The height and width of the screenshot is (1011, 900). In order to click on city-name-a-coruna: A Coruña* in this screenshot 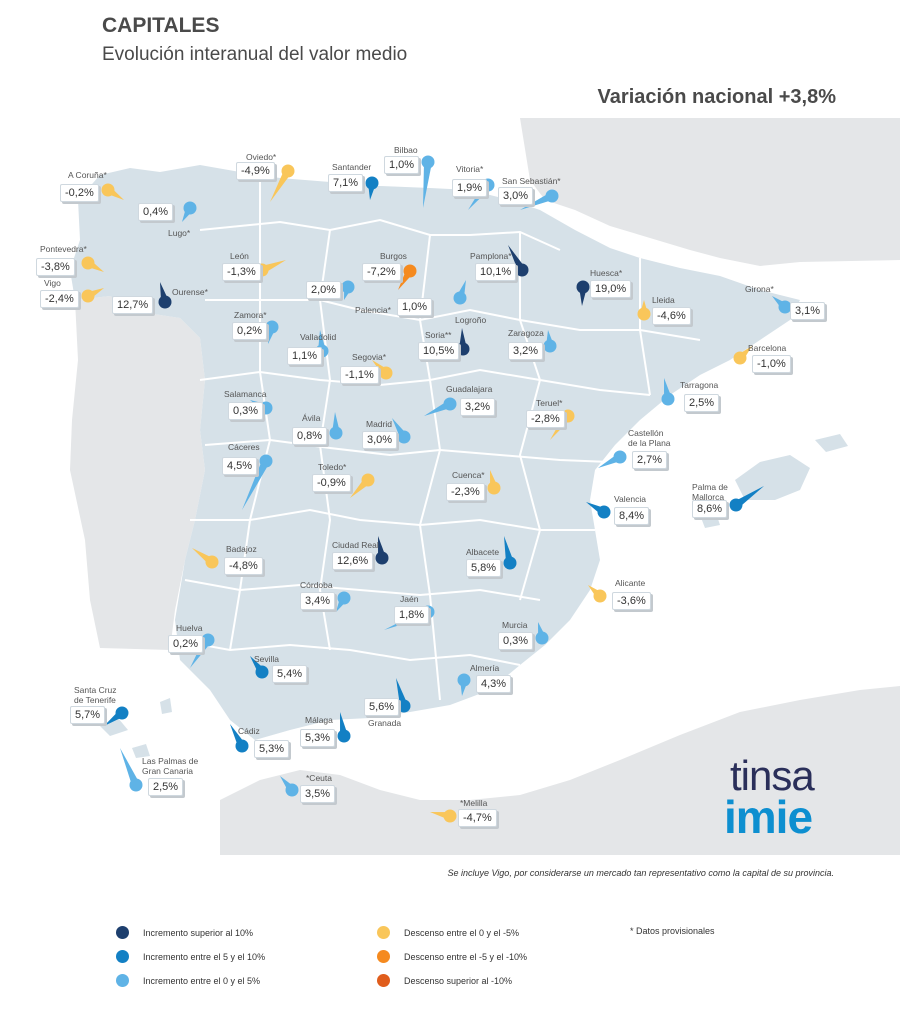, I will do `click(87, 175)`.